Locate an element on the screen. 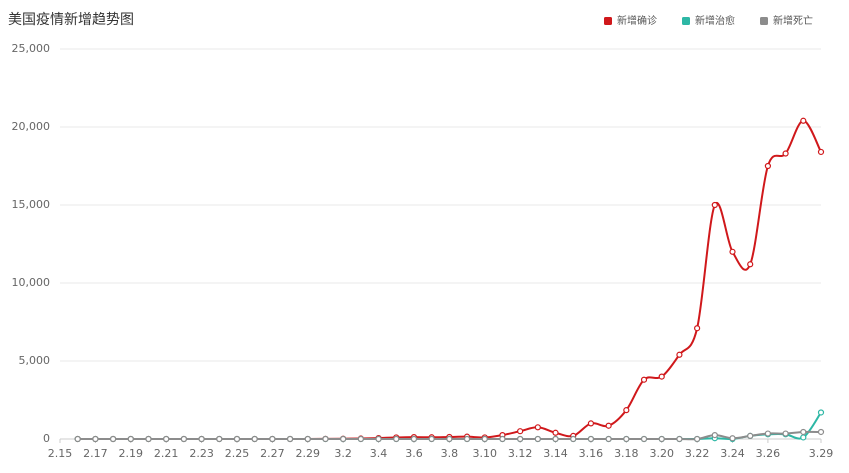 This screenshot has height=473, width=849. chart-title: 美国疫情新增趋势图 is located at coordinates (71, 20).